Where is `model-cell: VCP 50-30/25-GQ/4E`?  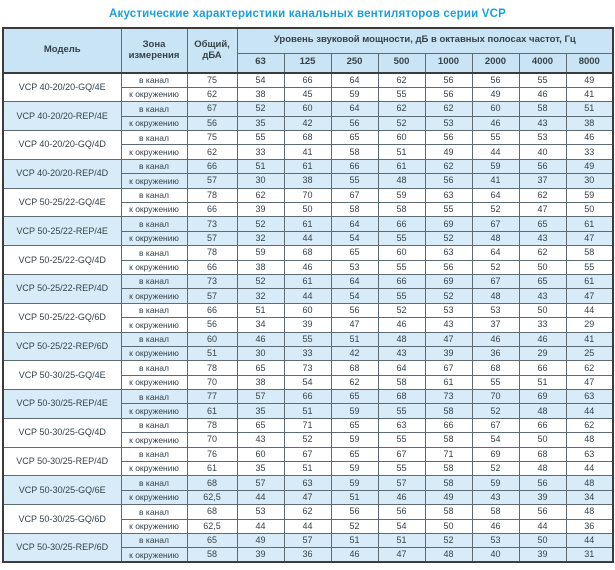 model-cell: VCP 50-30/25-GQ/4E is located at coordinates (62, 375).